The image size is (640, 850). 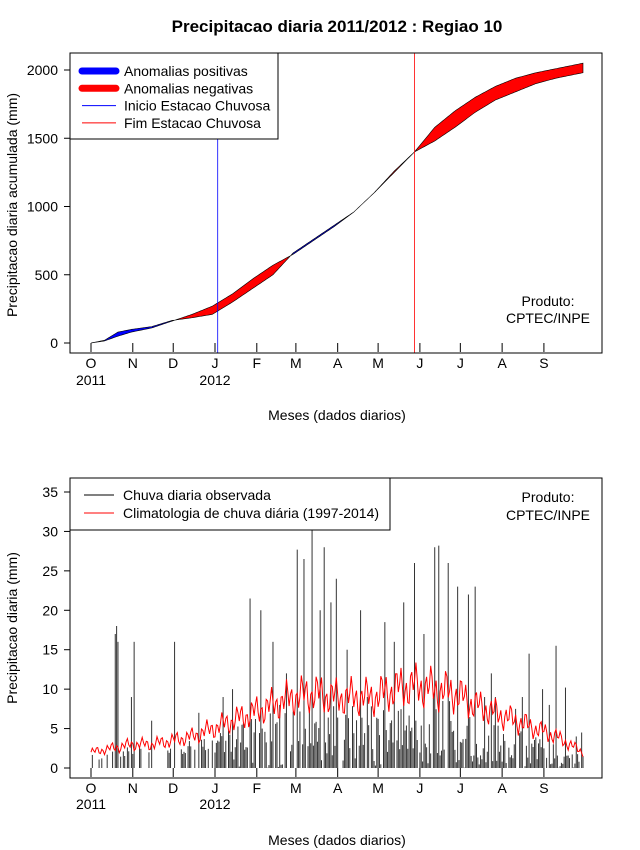 I want to click on top-y-tick-label: 500, so click(x=47, y=275).